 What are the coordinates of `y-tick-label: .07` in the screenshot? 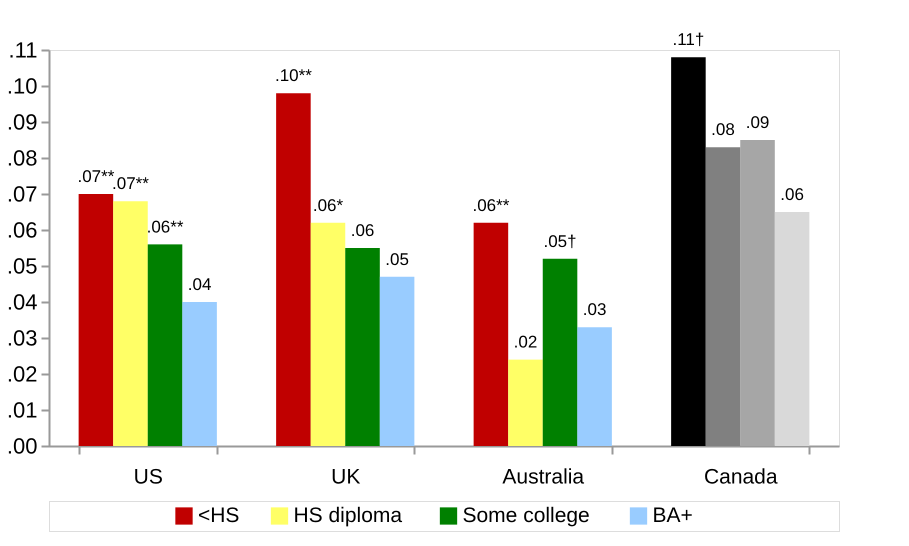 It's located at (22, 194).